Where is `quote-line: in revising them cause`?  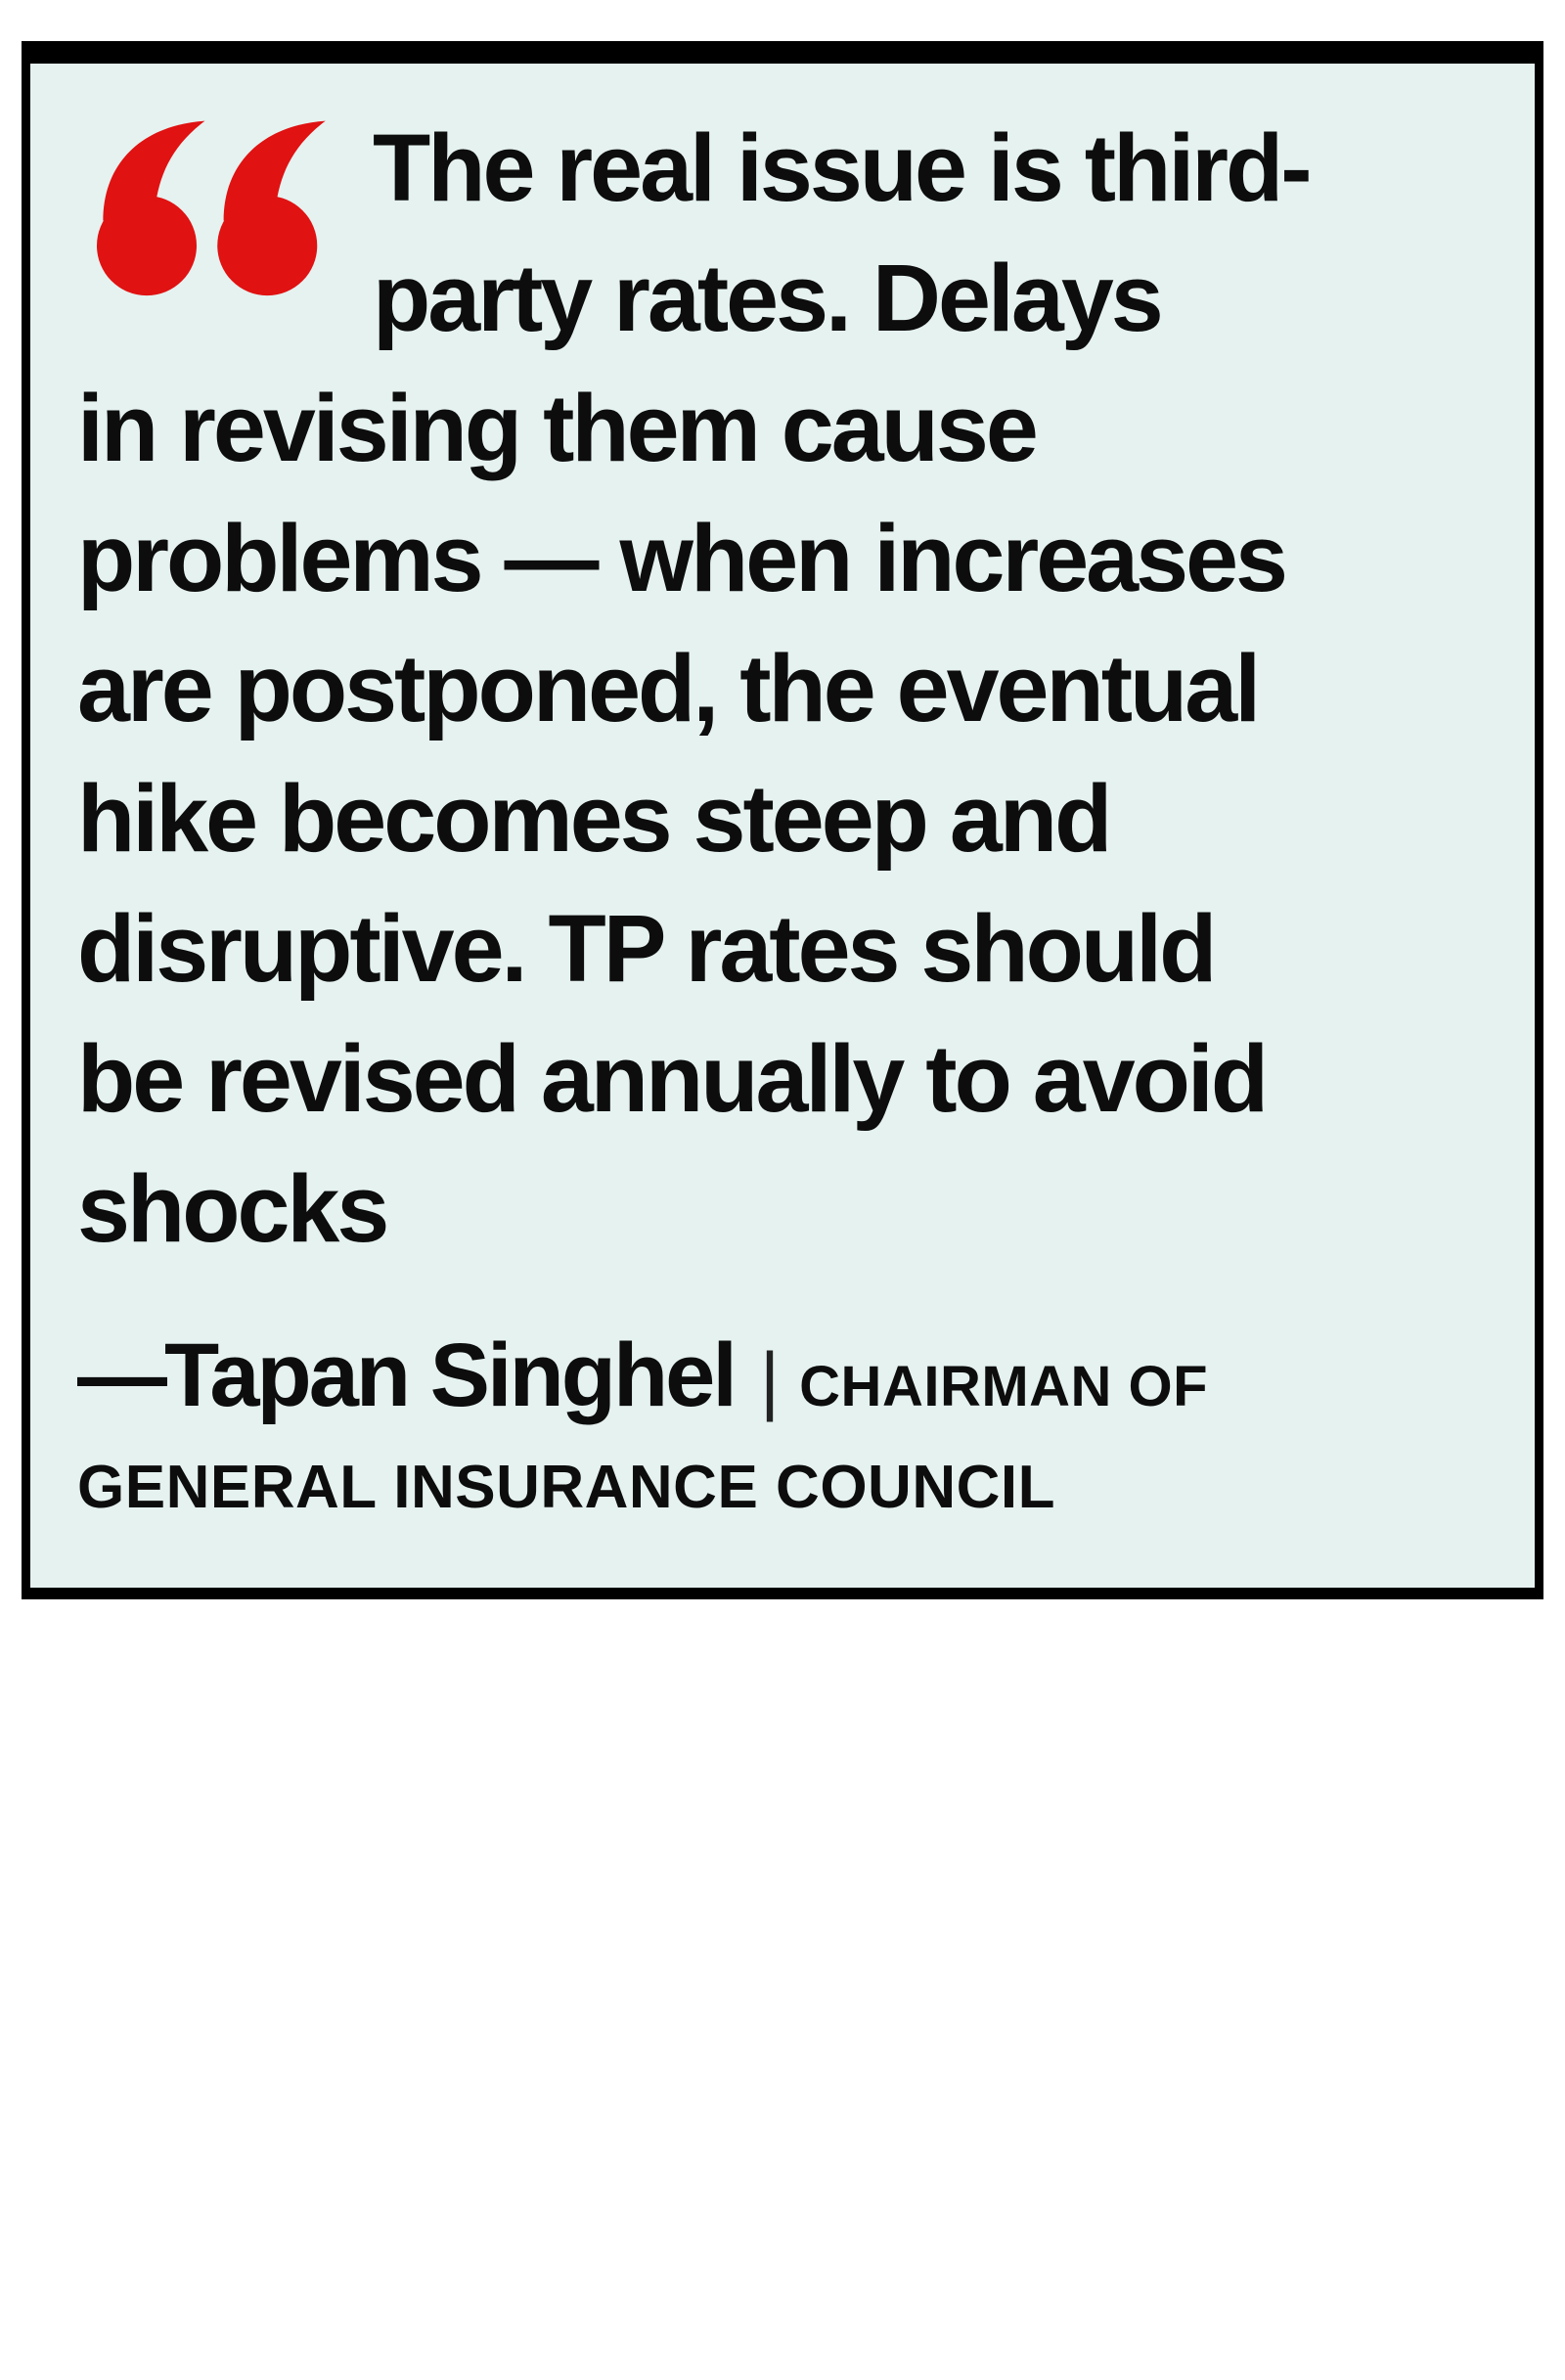 quote-line: in revising them cause is located at coordinates (558, 428).